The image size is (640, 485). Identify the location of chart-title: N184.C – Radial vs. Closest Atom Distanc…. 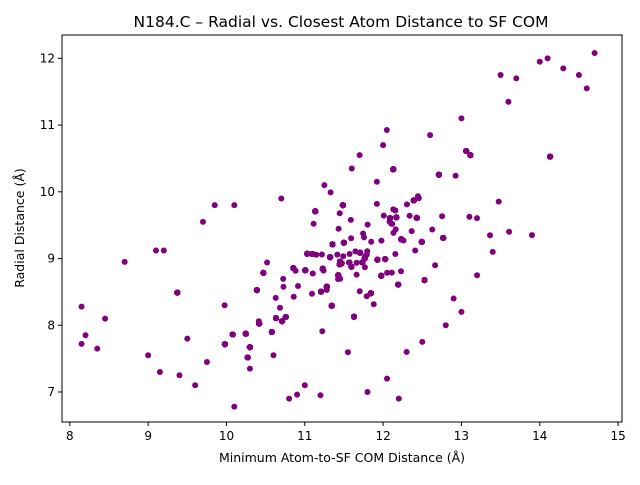
(341, 22).